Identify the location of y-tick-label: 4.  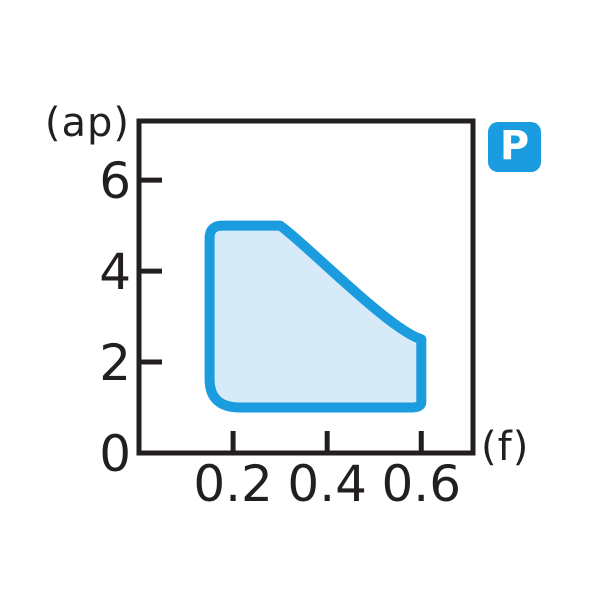
(115, 272).